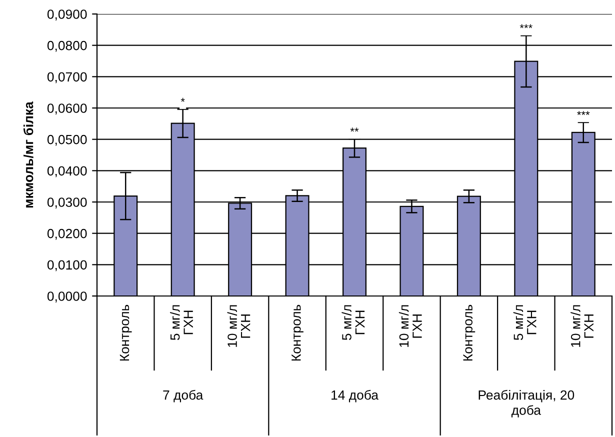  I want to click on y-tick-label: 0,0700, so click(67, 78).